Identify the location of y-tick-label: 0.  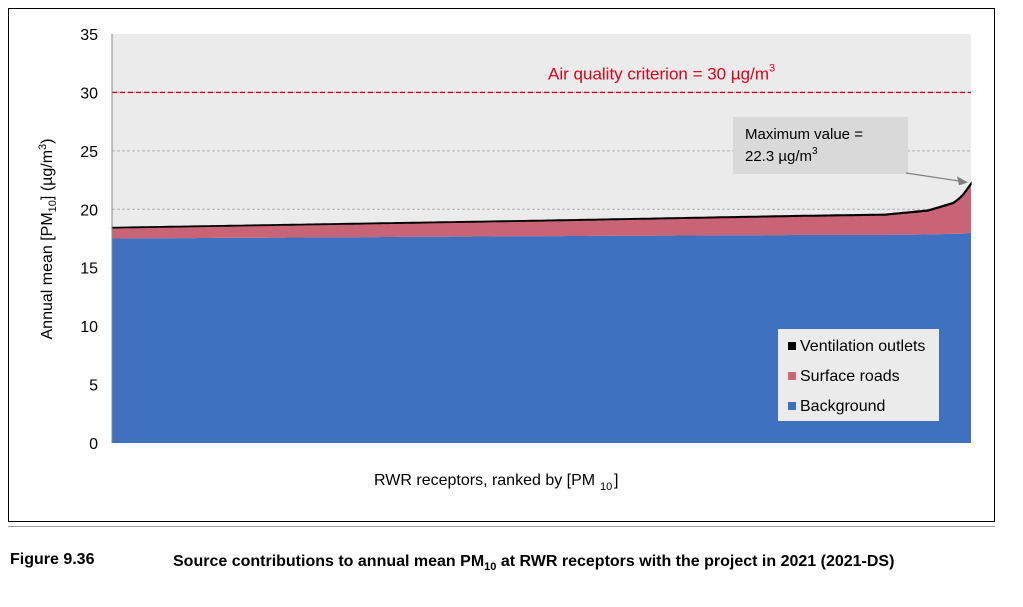
(93, 444).